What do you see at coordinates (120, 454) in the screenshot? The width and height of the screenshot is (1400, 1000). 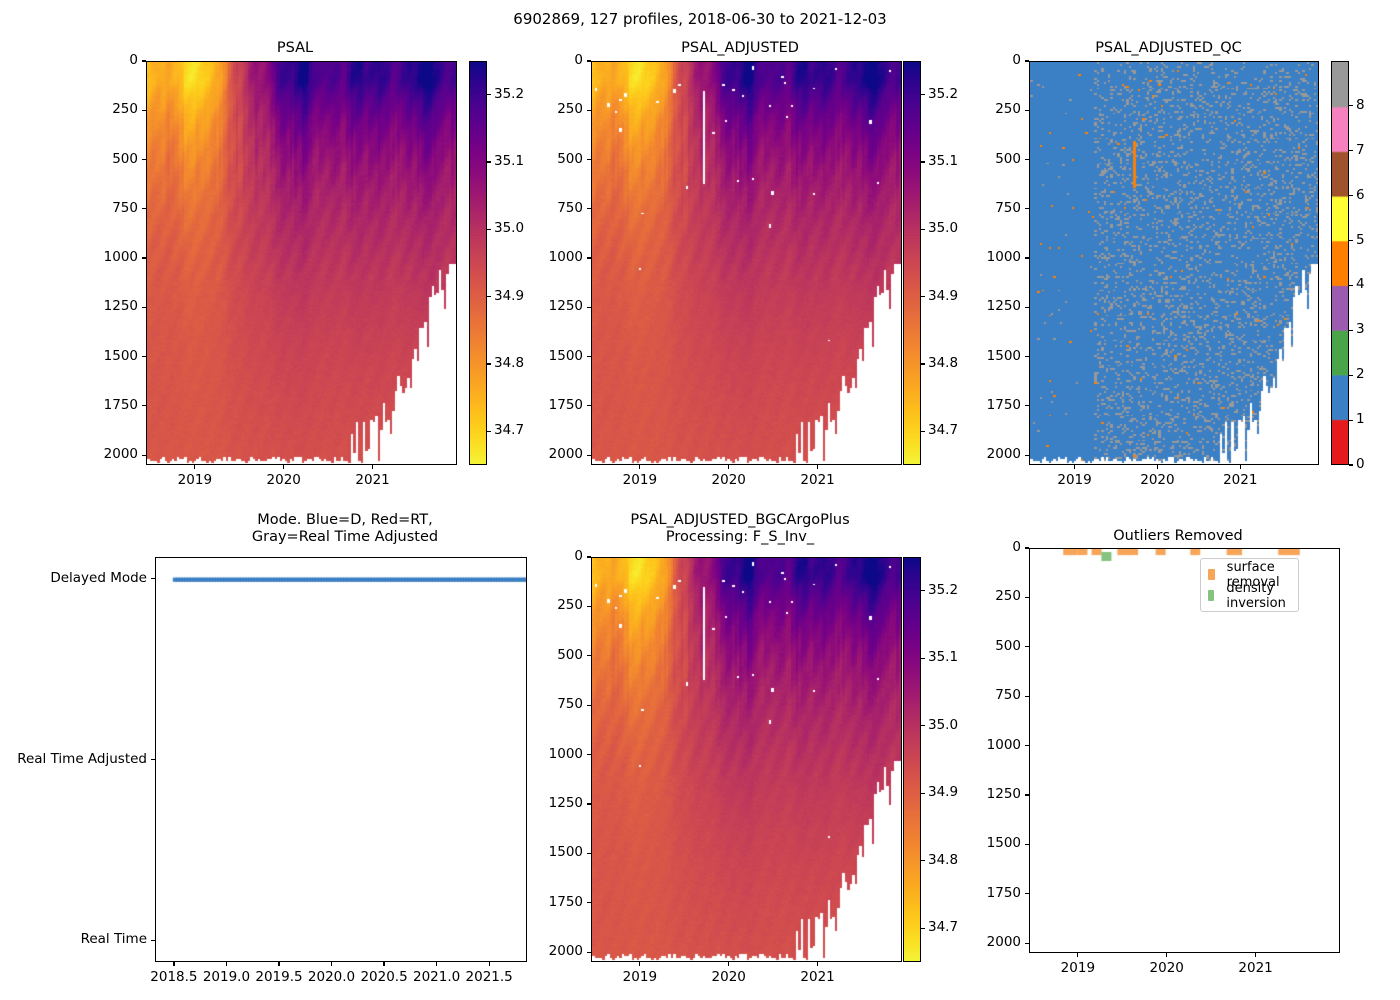 I see `yticklabel-psal-8: 2000` at bounding box center [120, 454].